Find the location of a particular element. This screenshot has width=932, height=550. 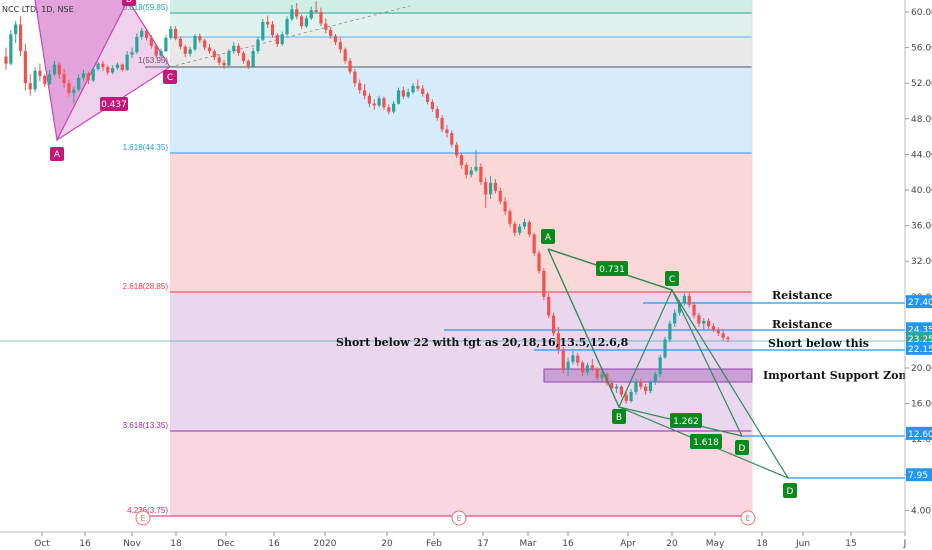

fib-label-3: 2.618(28.85) is located at coordinates (146, 286).